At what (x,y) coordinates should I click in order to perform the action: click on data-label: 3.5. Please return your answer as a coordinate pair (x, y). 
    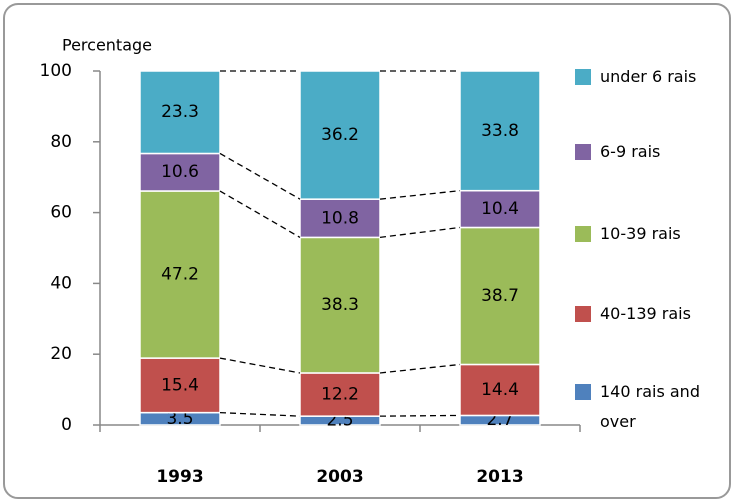
    Looking at the image, I should click on (179, 419).